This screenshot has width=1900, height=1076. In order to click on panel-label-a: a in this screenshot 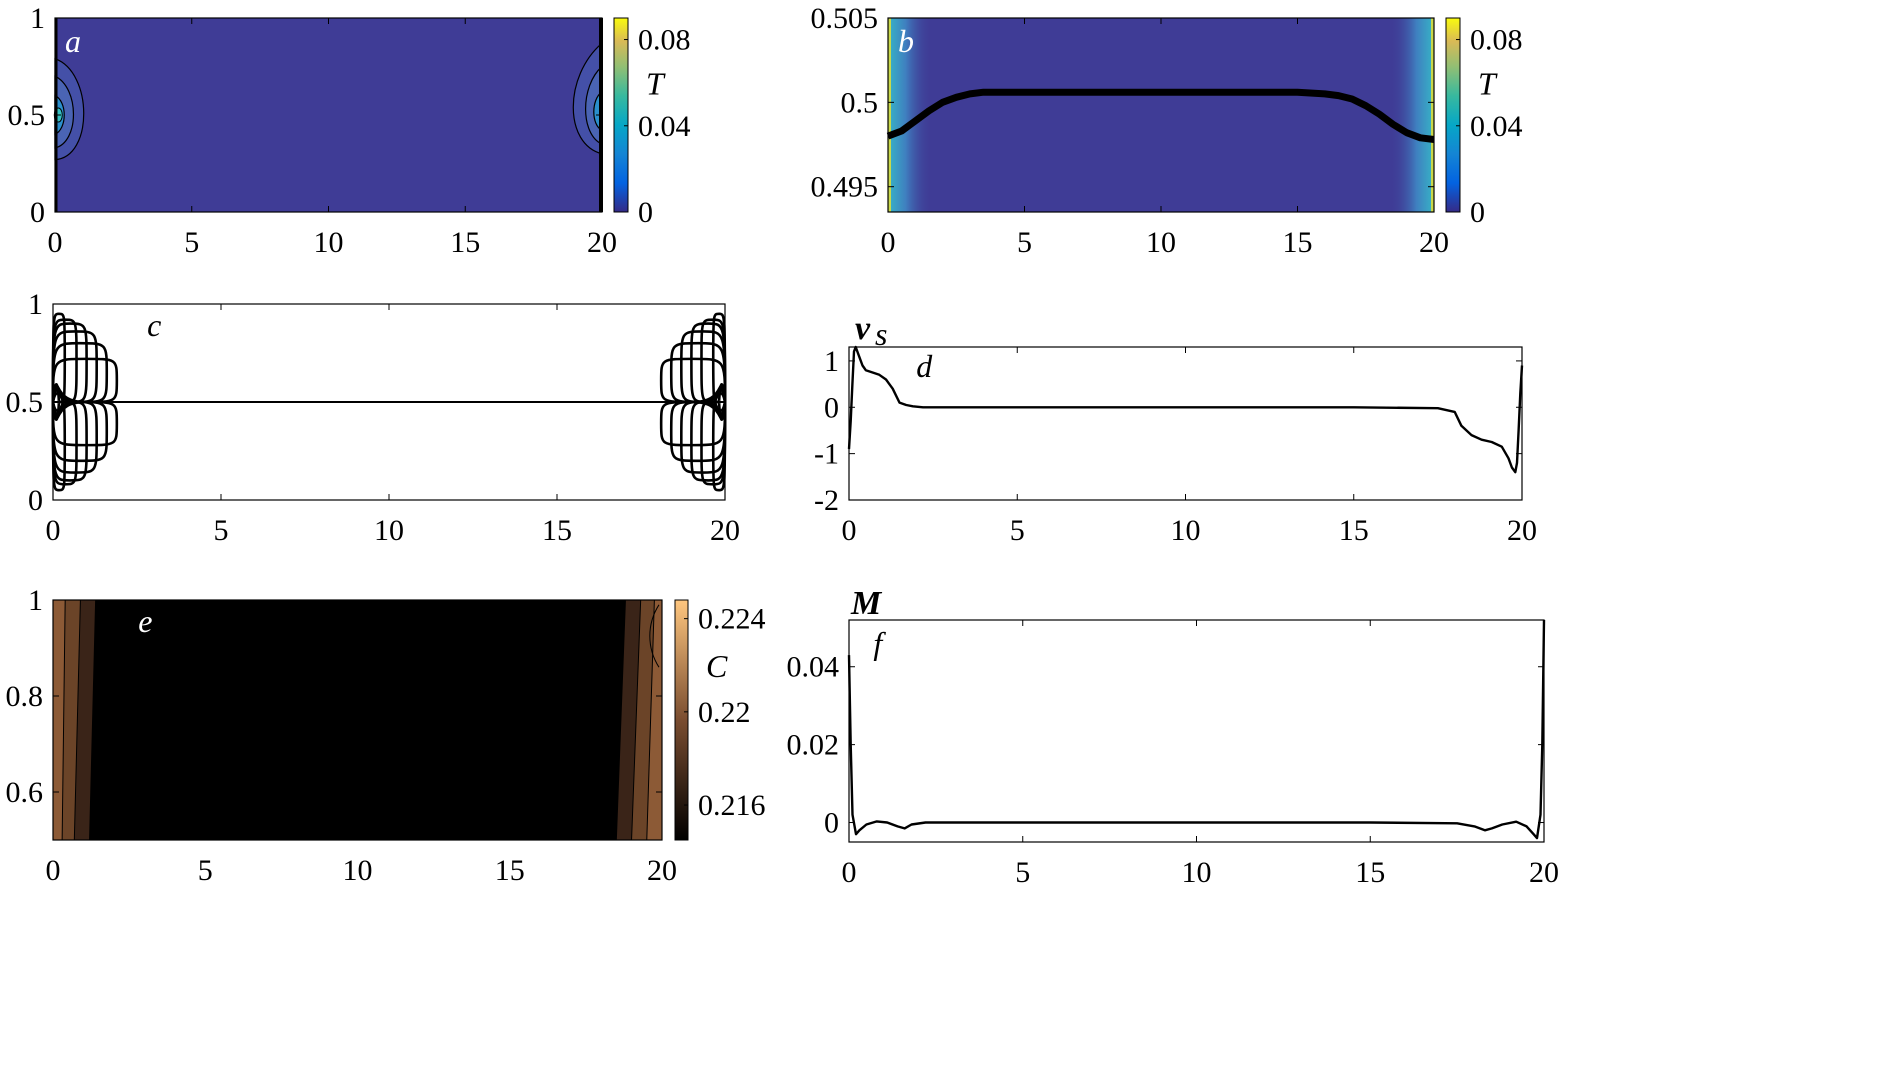, I will do `click(73, 41)`.